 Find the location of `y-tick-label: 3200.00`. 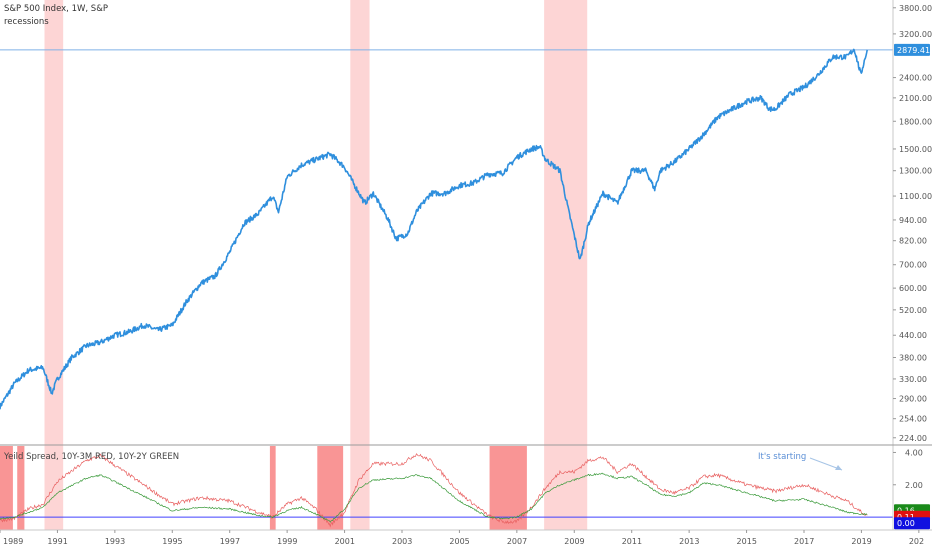

y-tick-label: 3200.00 is located at coordinates (915, 34).